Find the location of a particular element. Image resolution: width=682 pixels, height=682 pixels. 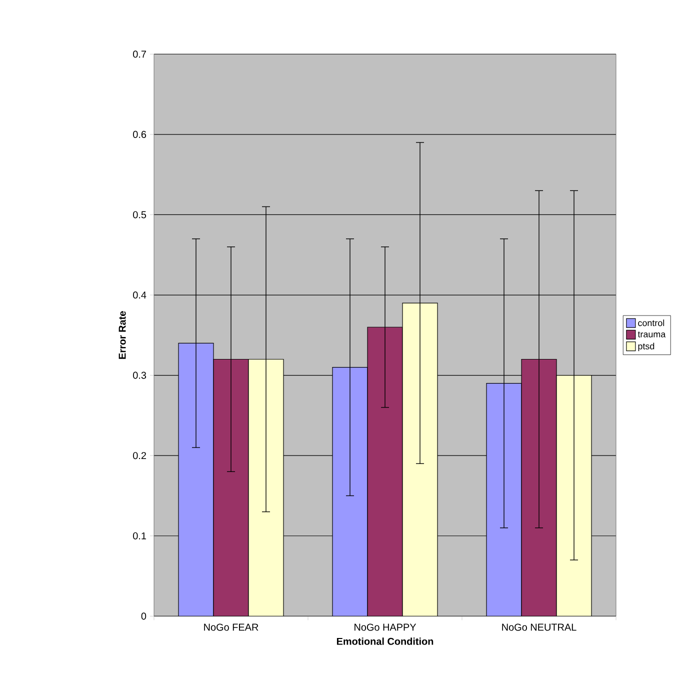

y-tick-label: 0.7 is located at coordinates (139, 54).